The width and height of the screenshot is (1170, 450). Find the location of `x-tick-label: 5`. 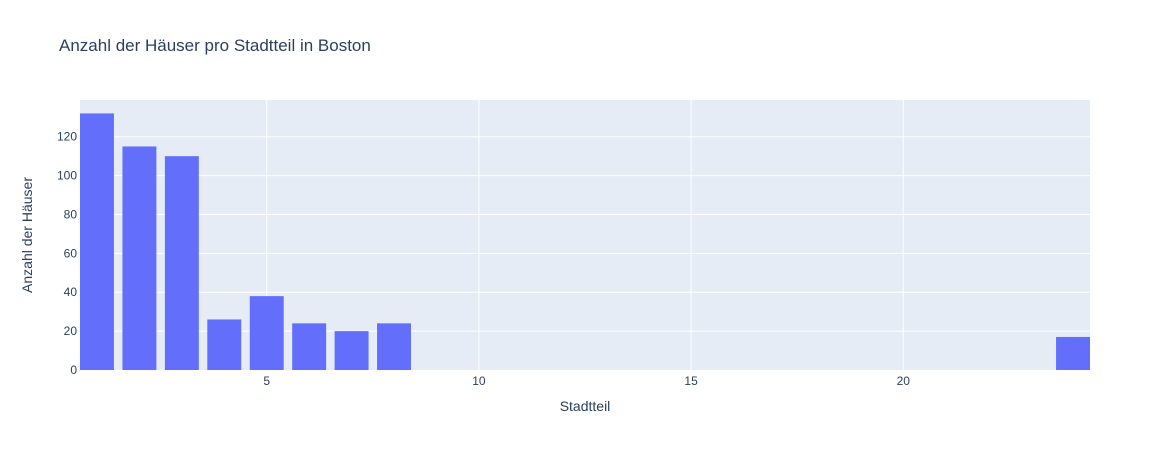

x-tick-label: 5 is located at coordinates (266, 381).